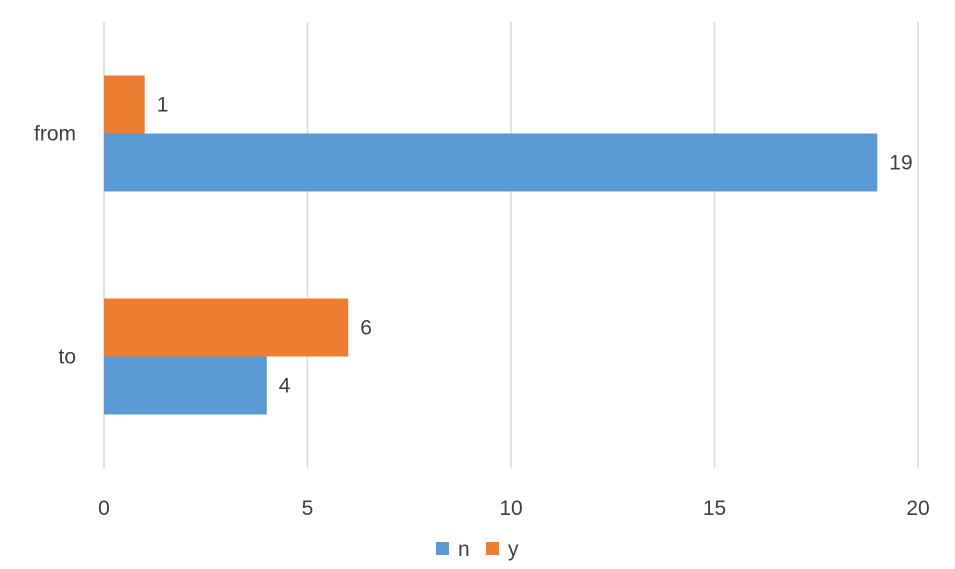 This screenshot has height=569, width=955. Describe the element at coordinates (285, 386) in the screenshot. I see `data-label: 4` at that location.